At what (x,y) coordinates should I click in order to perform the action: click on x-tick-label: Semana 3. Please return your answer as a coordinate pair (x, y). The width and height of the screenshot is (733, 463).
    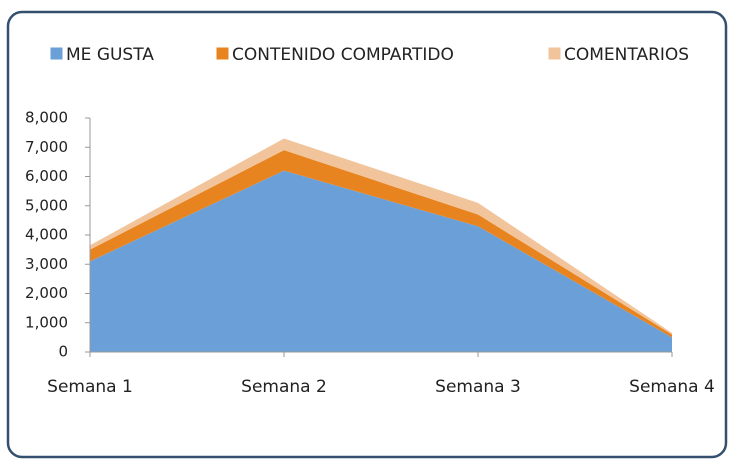
    Looking at the image, I should click on (478, 387).